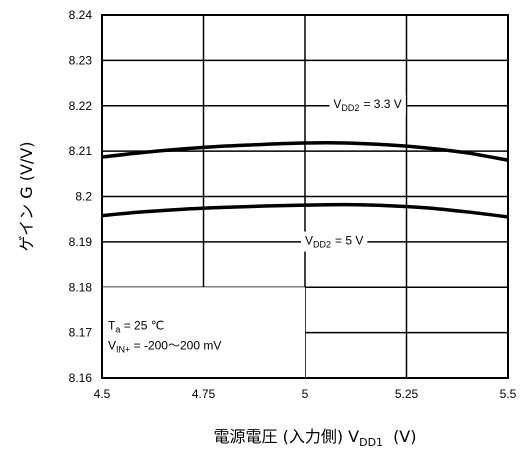 This screenshot has width=524, height=450. I want to click on y-axis-title: ゲイン G (V/V), so click(26, 196).